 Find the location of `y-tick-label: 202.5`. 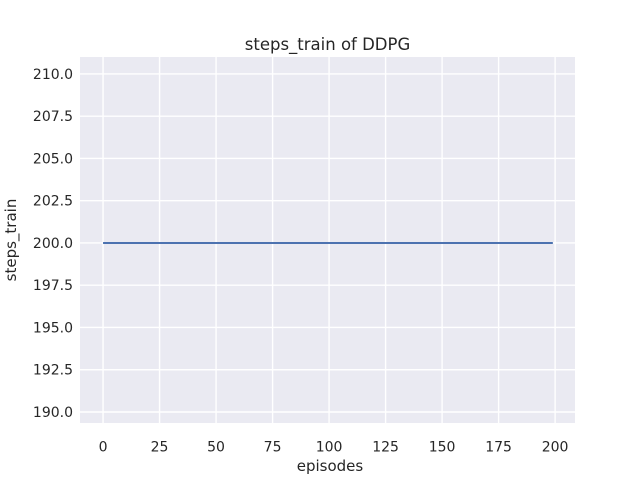

y-tick-label: 202.5 is located at coordinates (53, 202).